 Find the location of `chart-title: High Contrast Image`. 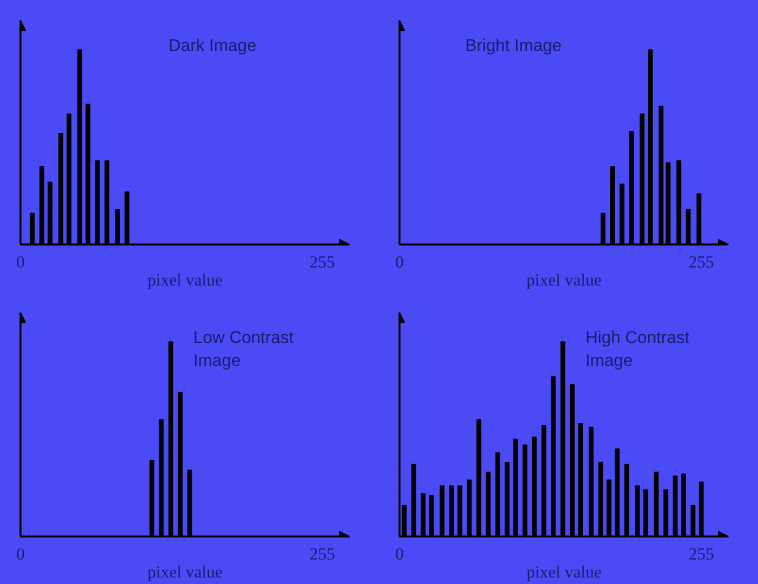

chart-title: High Contrast Image is located at coordinates (637, 349).